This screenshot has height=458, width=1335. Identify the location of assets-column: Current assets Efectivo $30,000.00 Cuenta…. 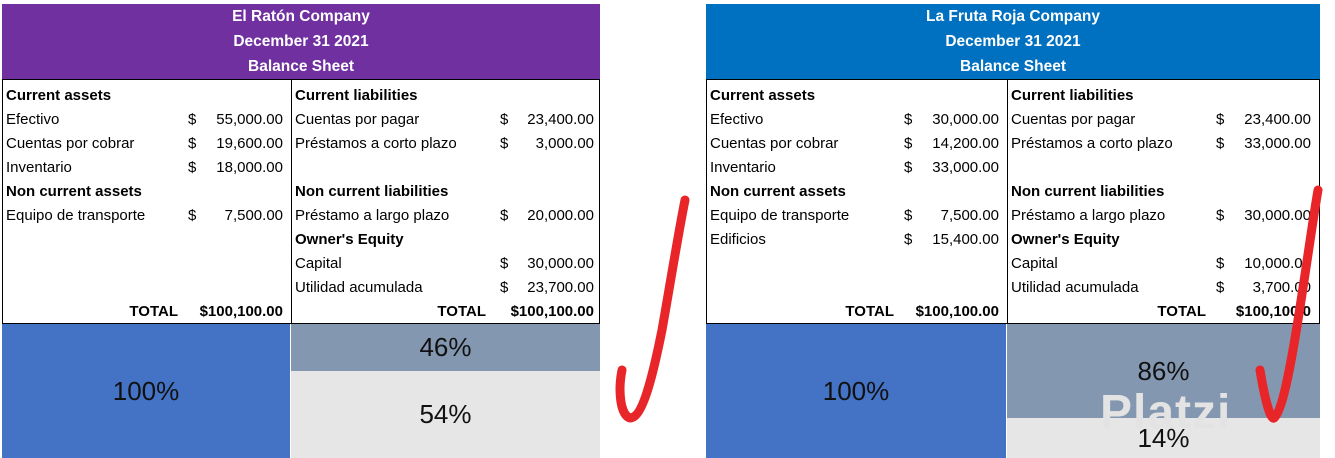
(857, 201).